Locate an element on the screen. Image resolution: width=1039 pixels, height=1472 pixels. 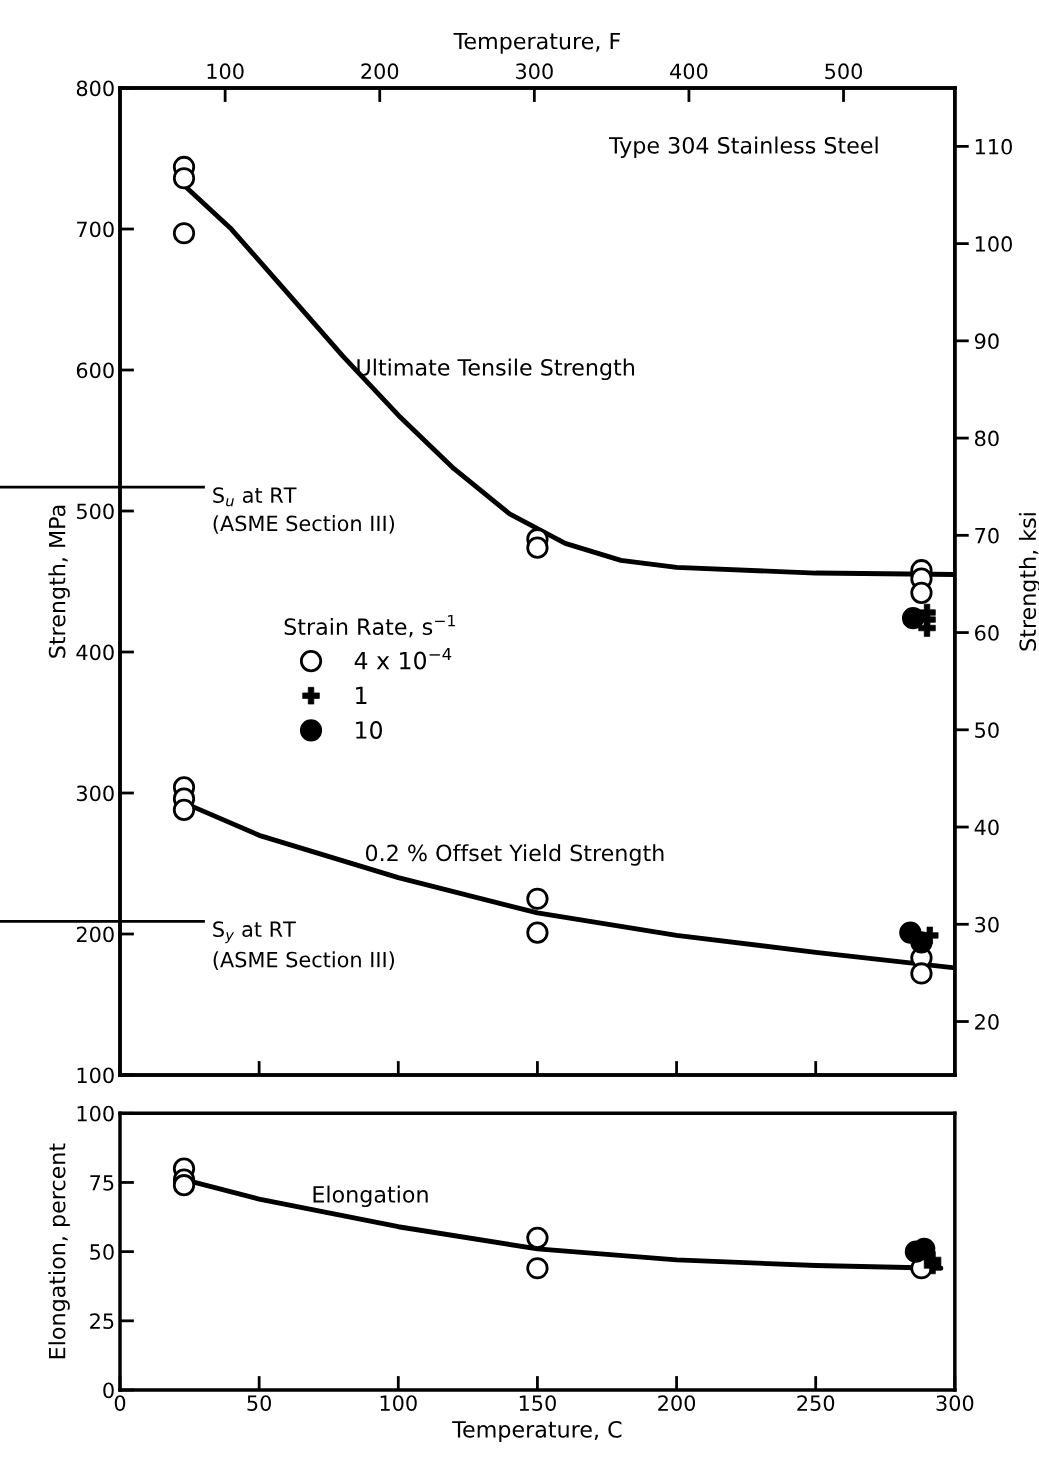
y-axis-title: Strength, MPa is located at coordinates (59, 581).